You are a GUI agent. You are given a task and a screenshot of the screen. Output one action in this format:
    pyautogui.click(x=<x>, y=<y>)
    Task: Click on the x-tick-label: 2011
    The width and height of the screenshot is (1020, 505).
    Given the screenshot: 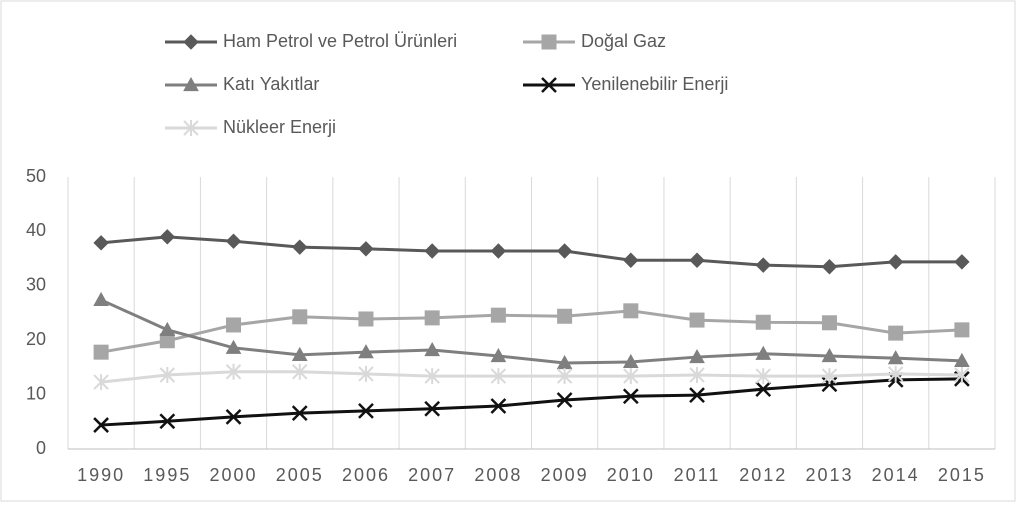 What is the action you would take?
    pyautogui.click(x=697, y=475)
    